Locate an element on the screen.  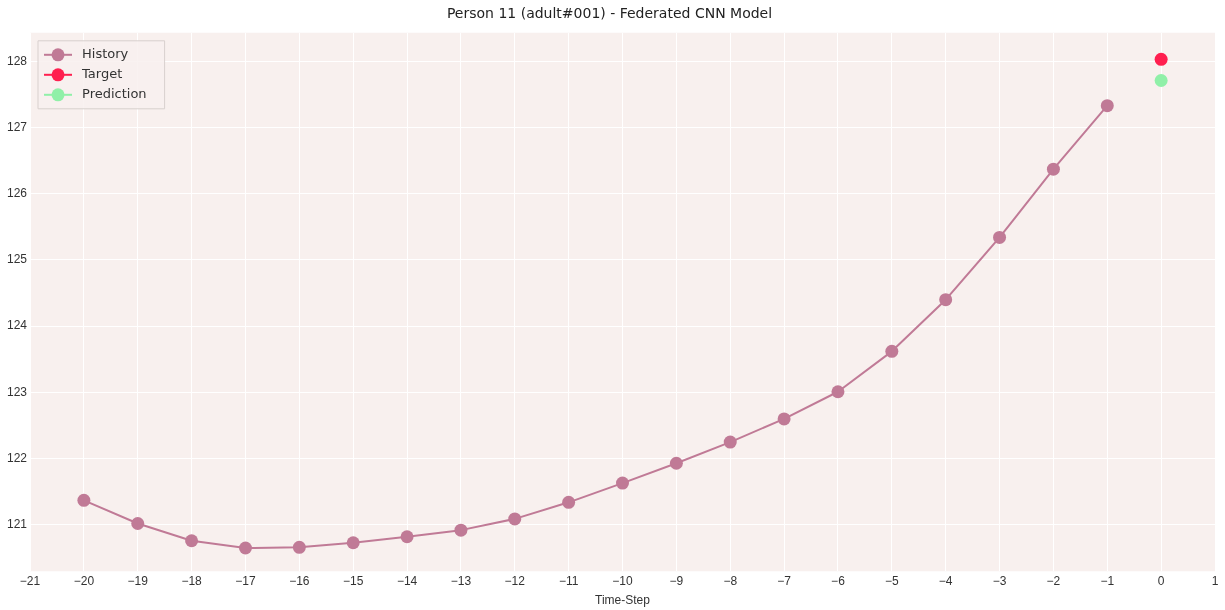
y-tick-label: 125 is located at coordinates (17, 259).